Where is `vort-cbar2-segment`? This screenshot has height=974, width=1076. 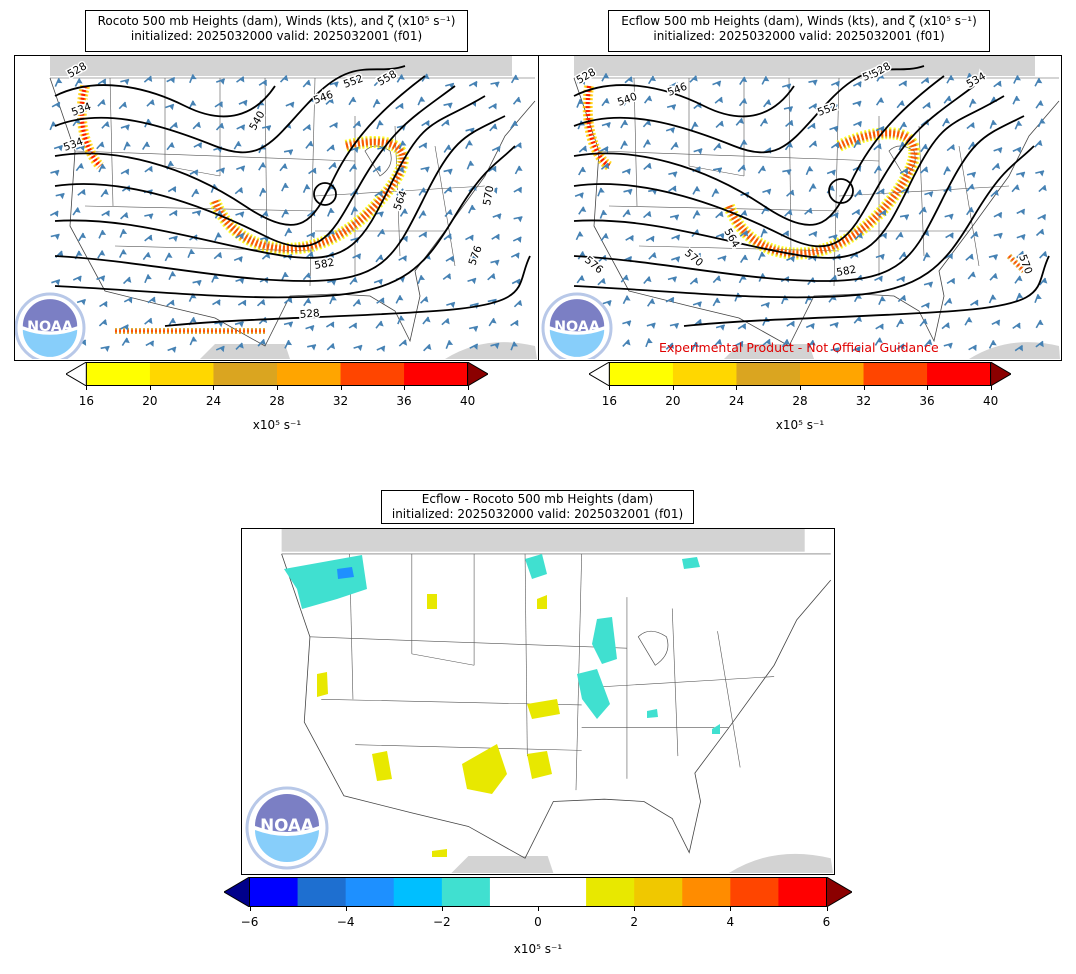
vort-cbar2-segment is located at coordinates (959, 374).